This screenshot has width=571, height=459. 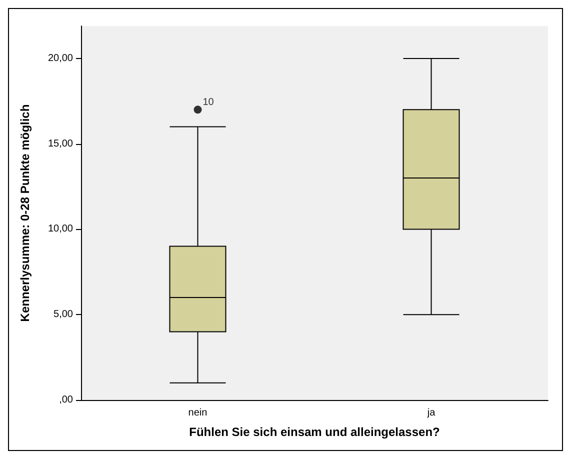 I want to click on annotation: 10, so click(x=208, y=102).